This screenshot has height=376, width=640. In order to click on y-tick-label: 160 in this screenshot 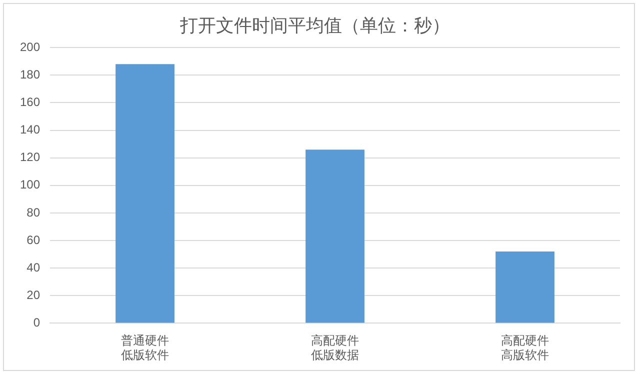, I will do `click(30, 102)`.